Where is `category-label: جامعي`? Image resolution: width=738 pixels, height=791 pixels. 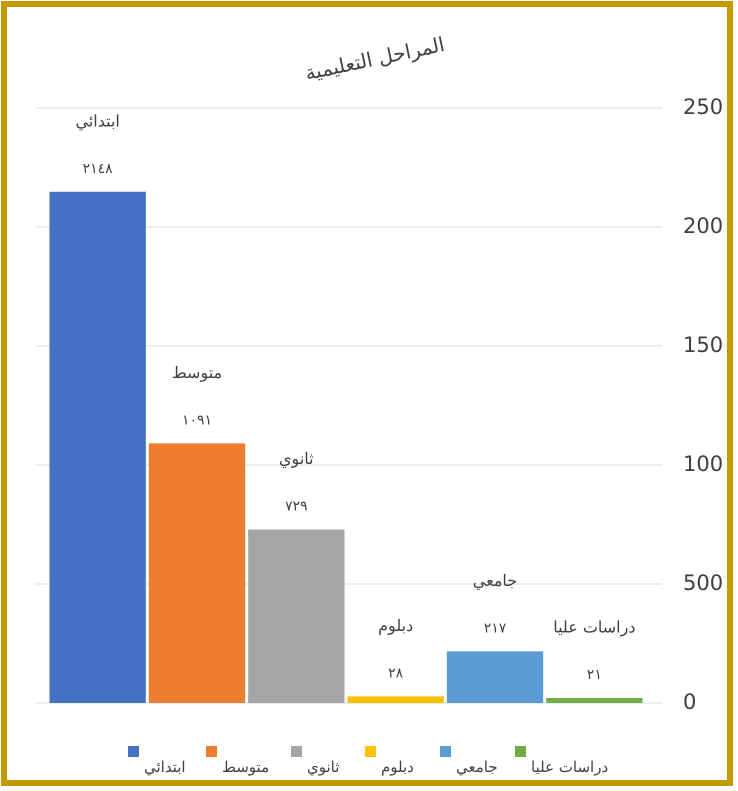 category-label: جامعي is located at coordinates (495, 580).